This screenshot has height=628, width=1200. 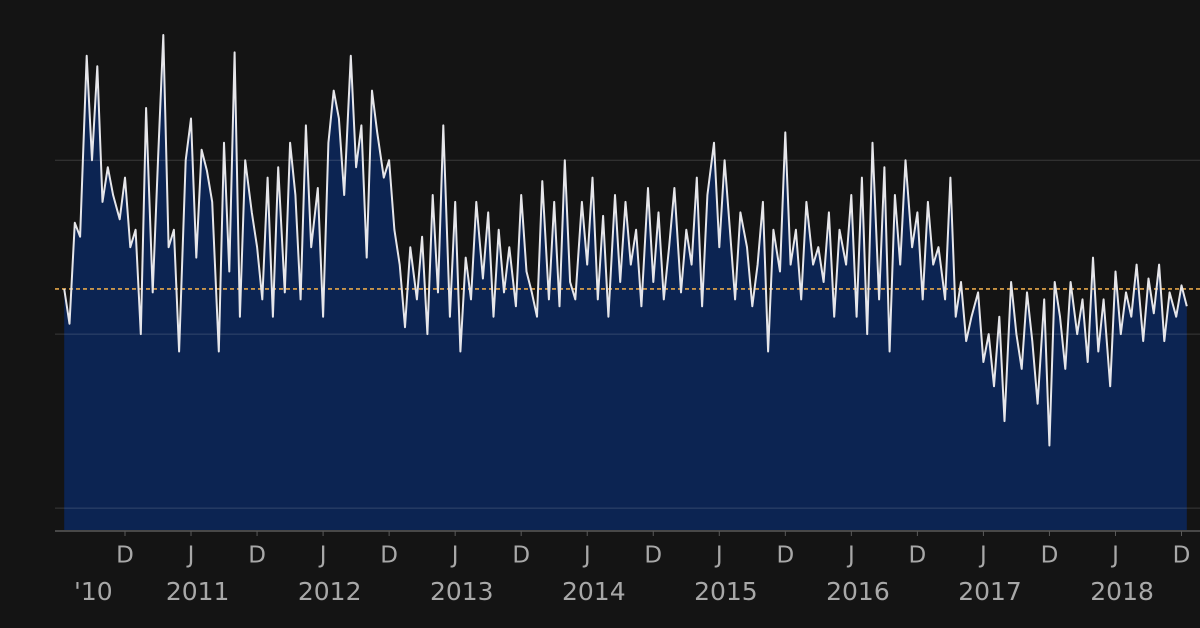 I want to click on year-label: 2011, so click(x=198, y=591).